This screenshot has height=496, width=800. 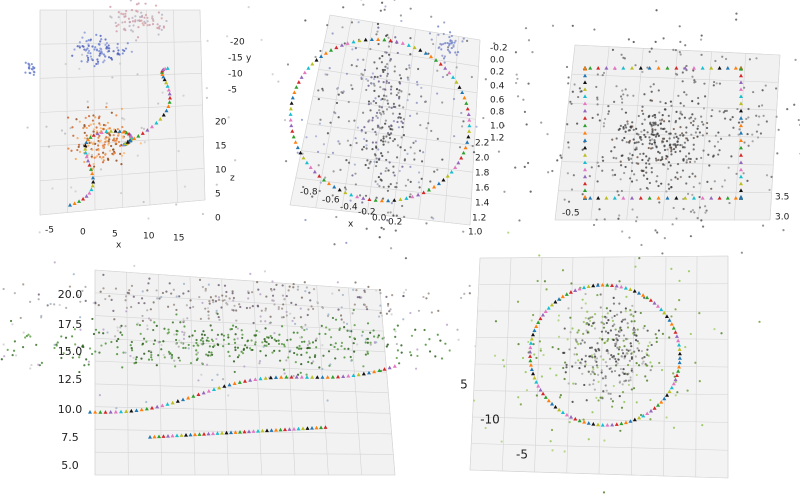 What do you see at coordinates (571, 214) in the screenshot?
I see `tick-label: -0.5` at bounding box center [571, 214].